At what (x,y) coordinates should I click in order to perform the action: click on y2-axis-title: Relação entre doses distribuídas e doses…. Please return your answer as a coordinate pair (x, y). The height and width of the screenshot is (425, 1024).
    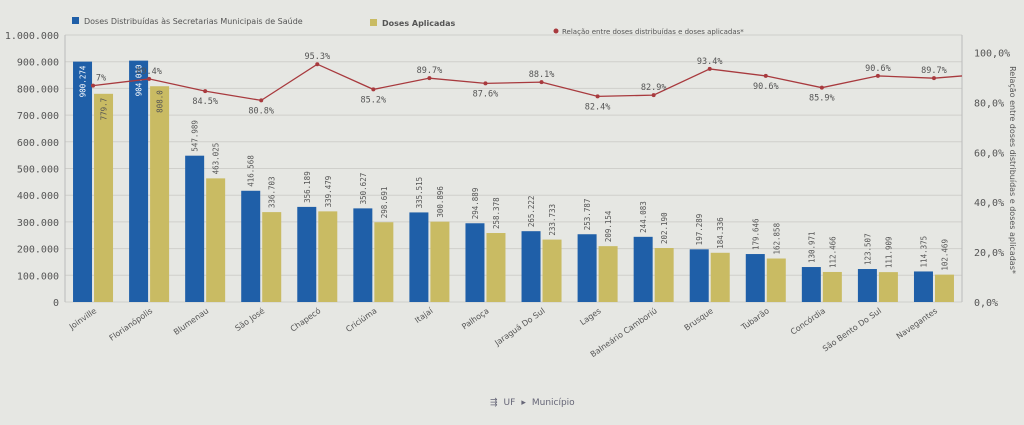
    Looking at the image, I should click on (1012, 170).